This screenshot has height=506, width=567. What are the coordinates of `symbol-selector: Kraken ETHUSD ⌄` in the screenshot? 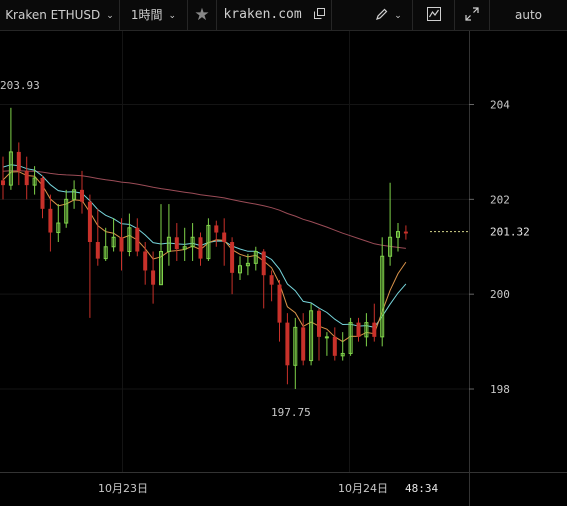 It's located at (60, 15).